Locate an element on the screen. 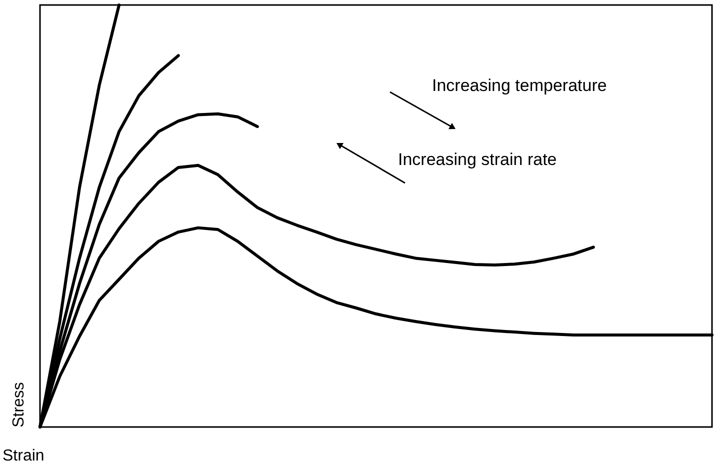  x-axis-title: Strain is located at coordinates (23, 456).